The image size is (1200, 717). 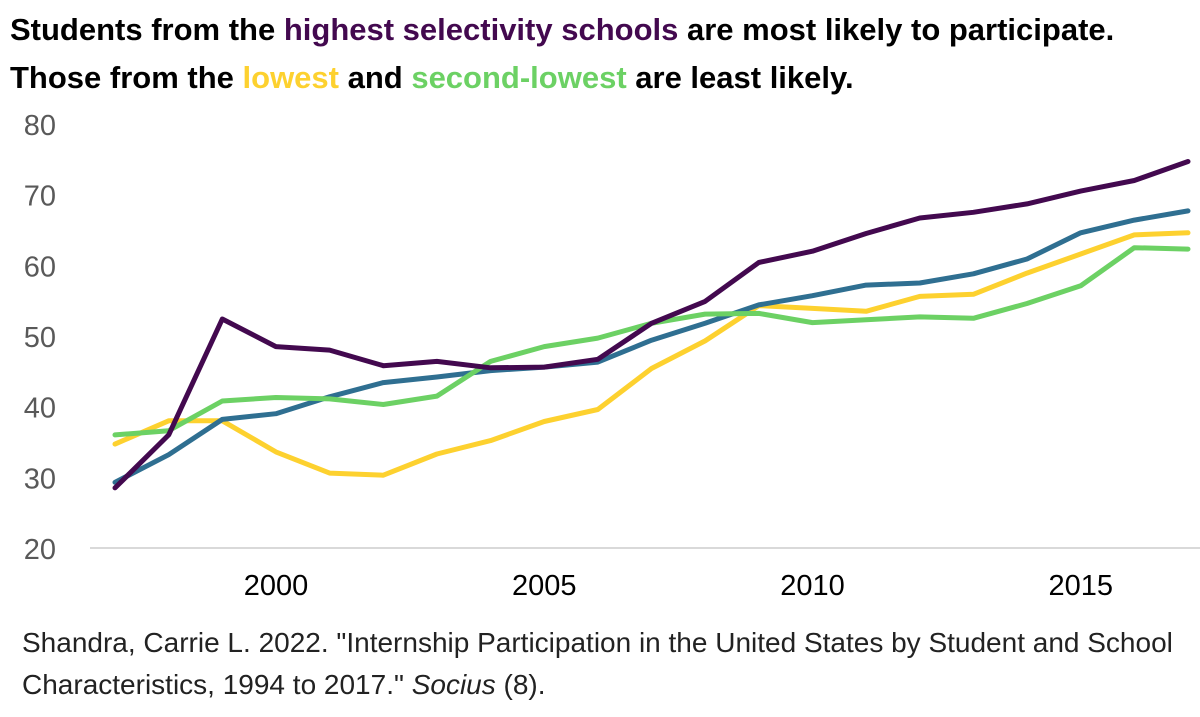 I want to click on x-tick-label: 2015, so click(x=1080, y=586).